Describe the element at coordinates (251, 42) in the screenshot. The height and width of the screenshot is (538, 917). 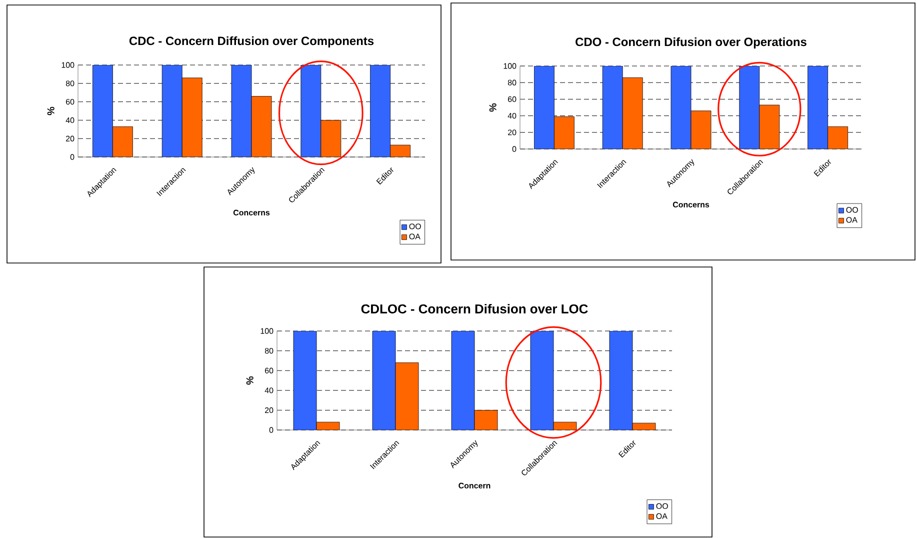
I see `chart-title: CDC - Concern Diffusion over Components` at that location.